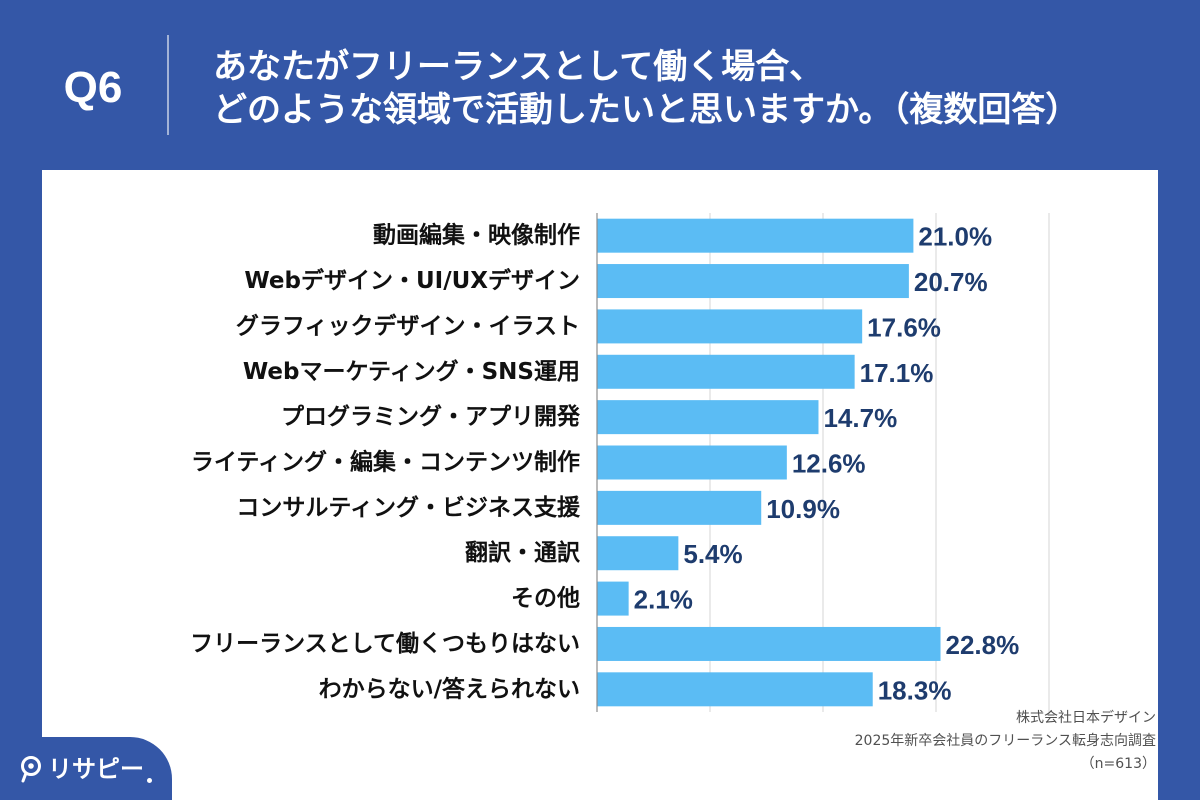 The image size is (1200, 800). What do you see at coordinates (31, 769) in the screenshot?
I see `location-pin-icon` at bounding box center [31, 769].